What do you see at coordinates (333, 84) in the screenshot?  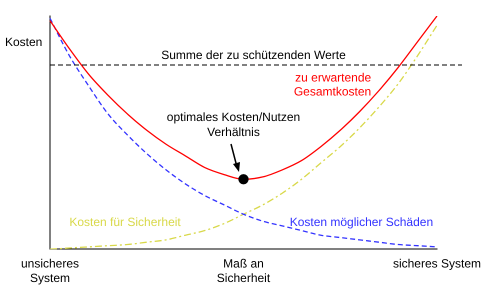 I see `series-label: zu erwartende Gesamtkosten` at bounding box center [333, 84].